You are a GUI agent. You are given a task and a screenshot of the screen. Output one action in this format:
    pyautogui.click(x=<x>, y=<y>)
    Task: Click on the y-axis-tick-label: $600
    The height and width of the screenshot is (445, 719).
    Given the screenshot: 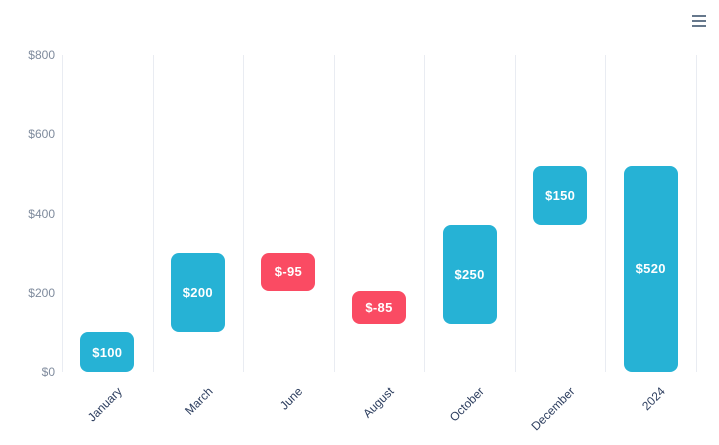 What is the action you would take?
    pyautogui.click(x=41, y=134)
    